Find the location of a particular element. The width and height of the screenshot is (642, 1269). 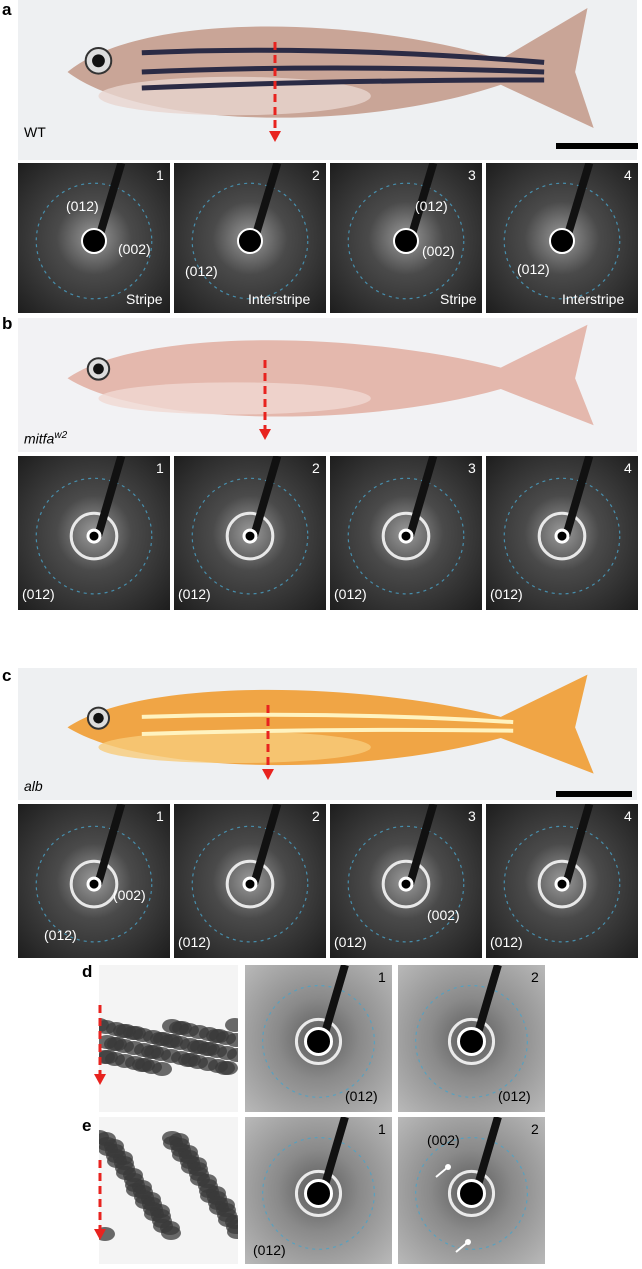

panel-letter: e is located at coordinates (87, 1125).